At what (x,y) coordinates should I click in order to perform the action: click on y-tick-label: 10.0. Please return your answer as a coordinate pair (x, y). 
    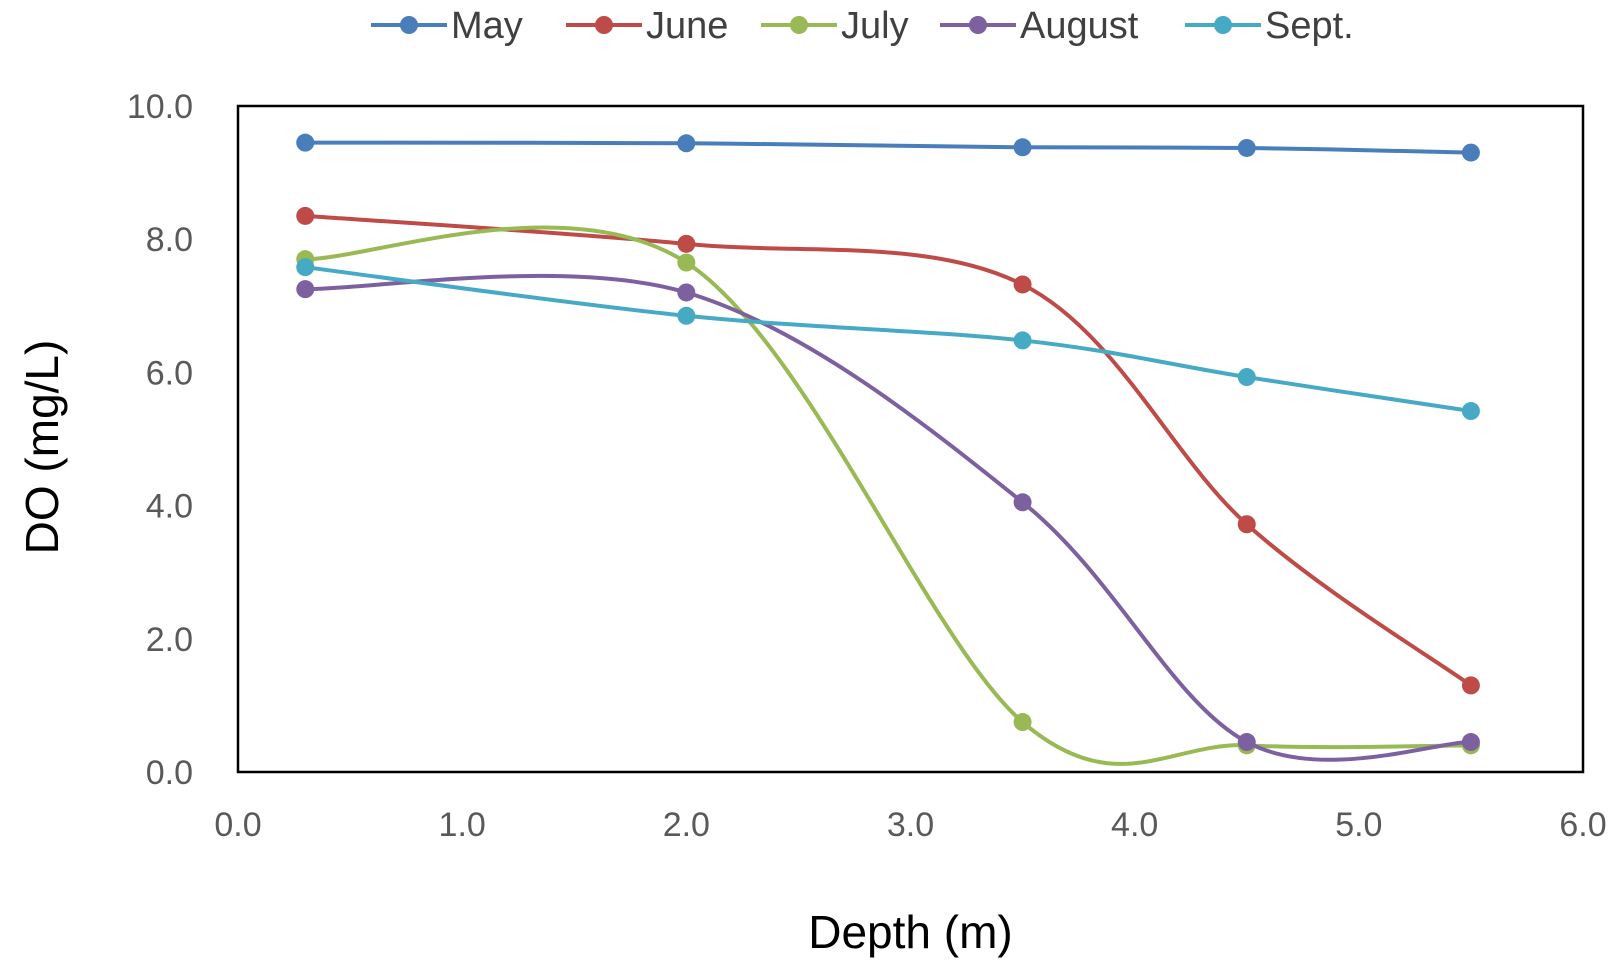
    Looking at the image, I should click on (160, 107).